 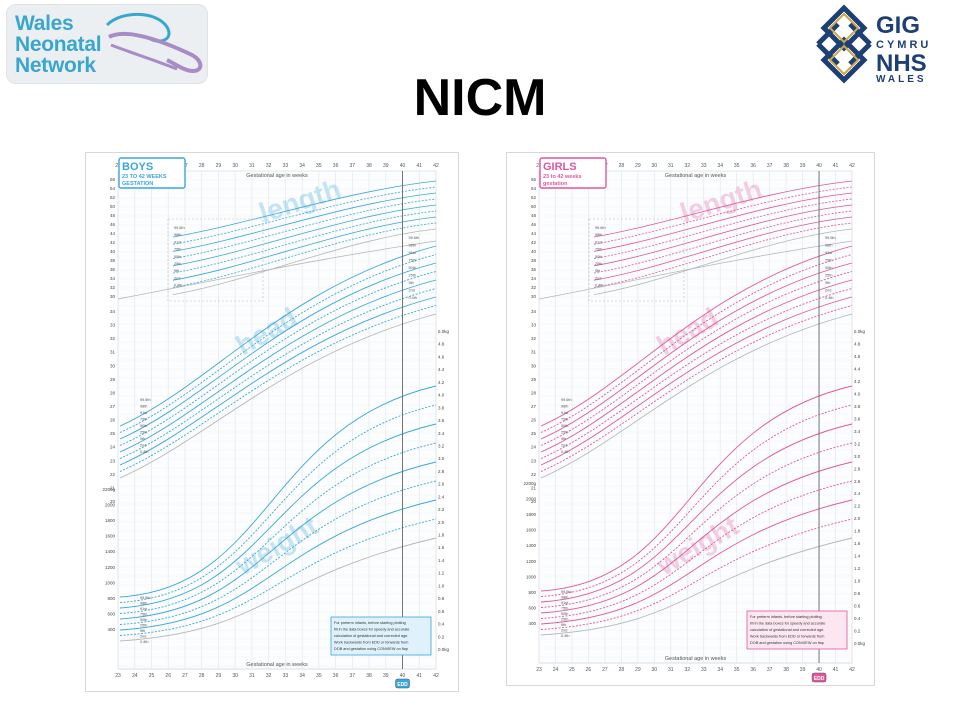 What do you see at coordinates (638, 670) in the screenshot?
I see `x-tick-label-bottom: 29` at bounding box center [638, 670].